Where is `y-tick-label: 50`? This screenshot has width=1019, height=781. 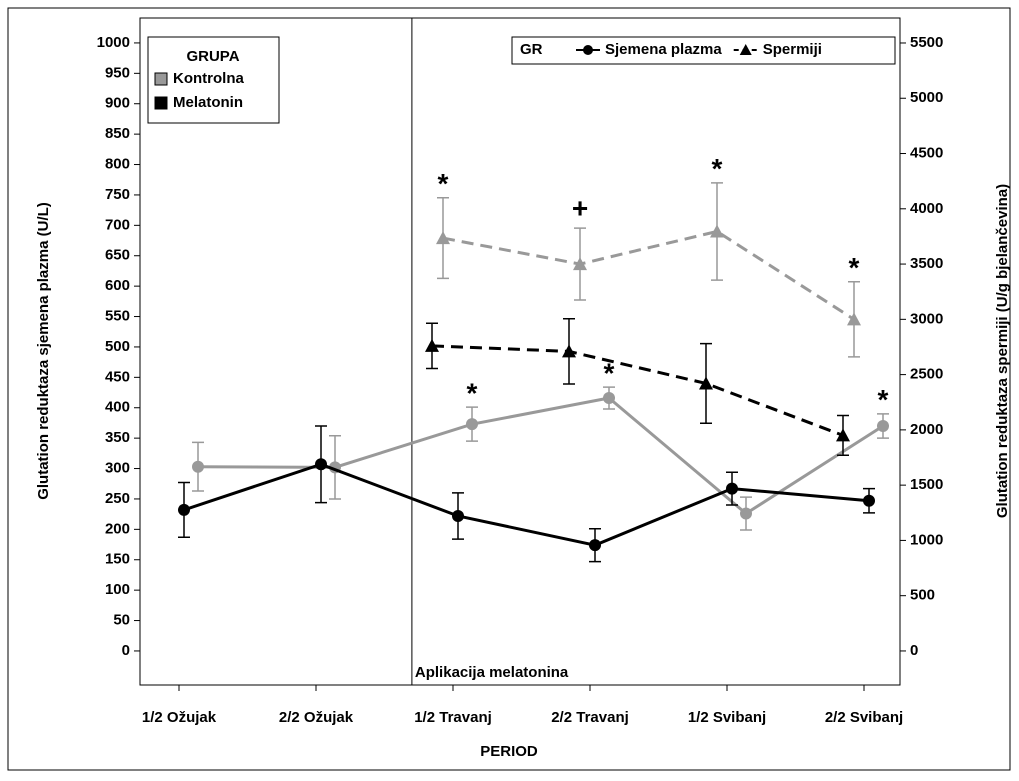
y-tick-label: 50 is located at coordinates (121, 620).